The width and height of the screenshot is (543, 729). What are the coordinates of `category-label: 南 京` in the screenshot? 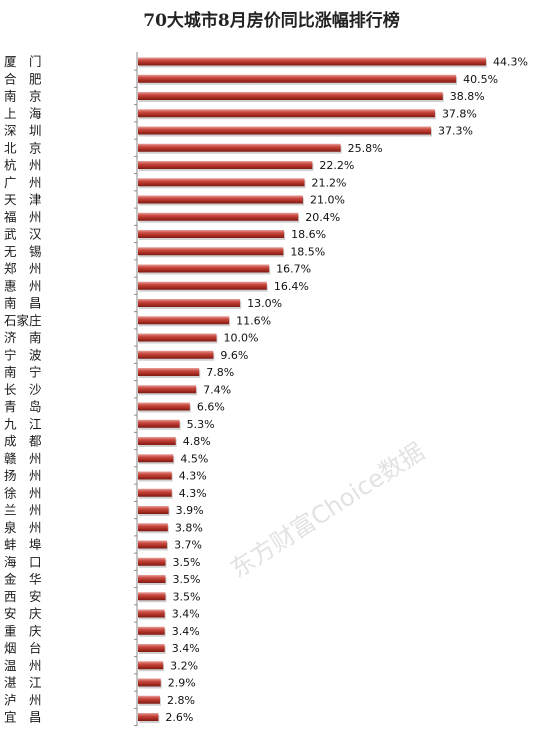 It's located at (23, 96).